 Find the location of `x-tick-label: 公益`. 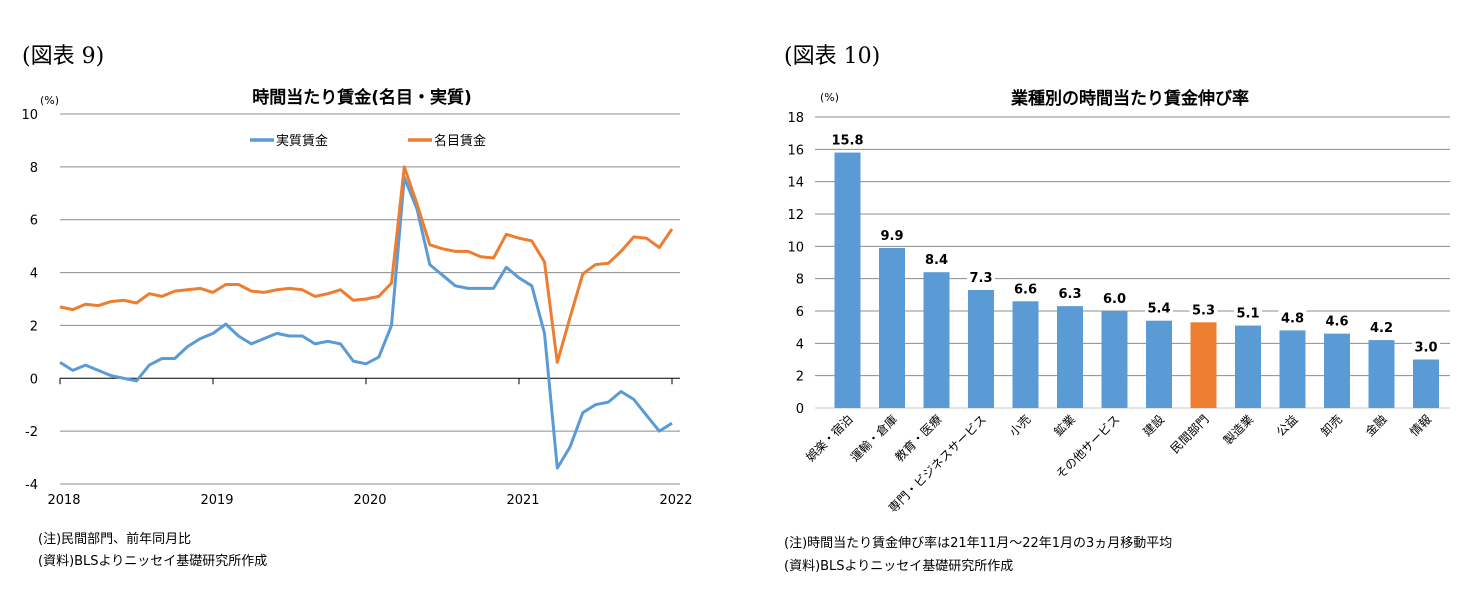

x-tick-label: 公益 is located at coordinates (1287, 425).